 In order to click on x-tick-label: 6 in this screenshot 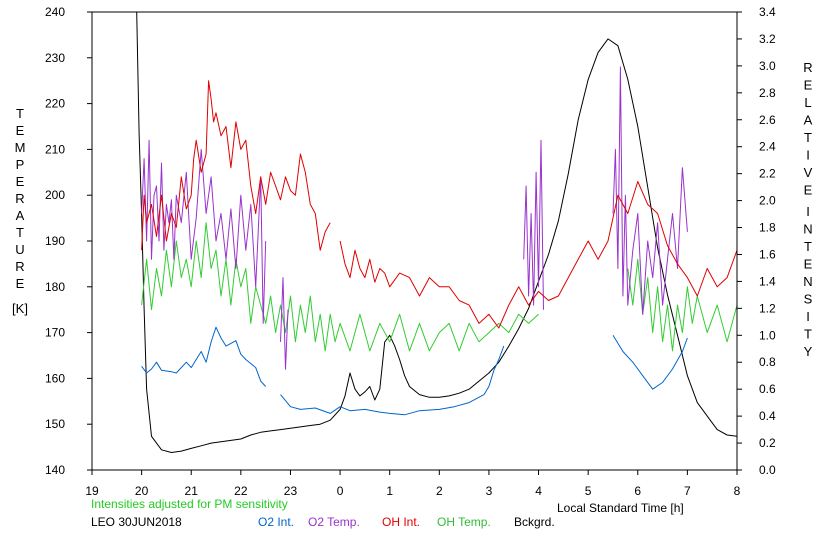, I will do `click(637, 491)`.